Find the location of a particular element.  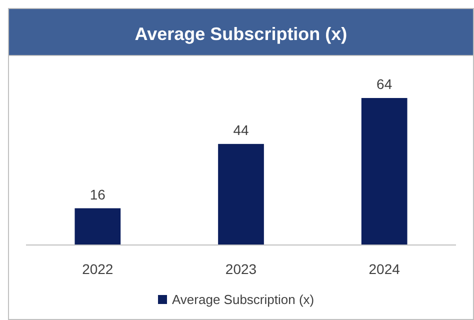

data-label: 16 is located at coordinates (98, 194).